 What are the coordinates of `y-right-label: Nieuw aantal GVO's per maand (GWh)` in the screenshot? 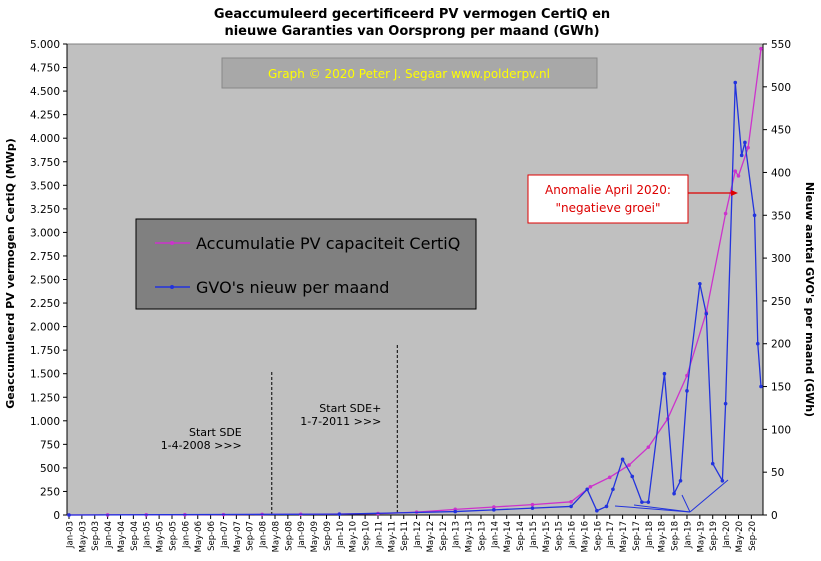 It's located at (809, 299).